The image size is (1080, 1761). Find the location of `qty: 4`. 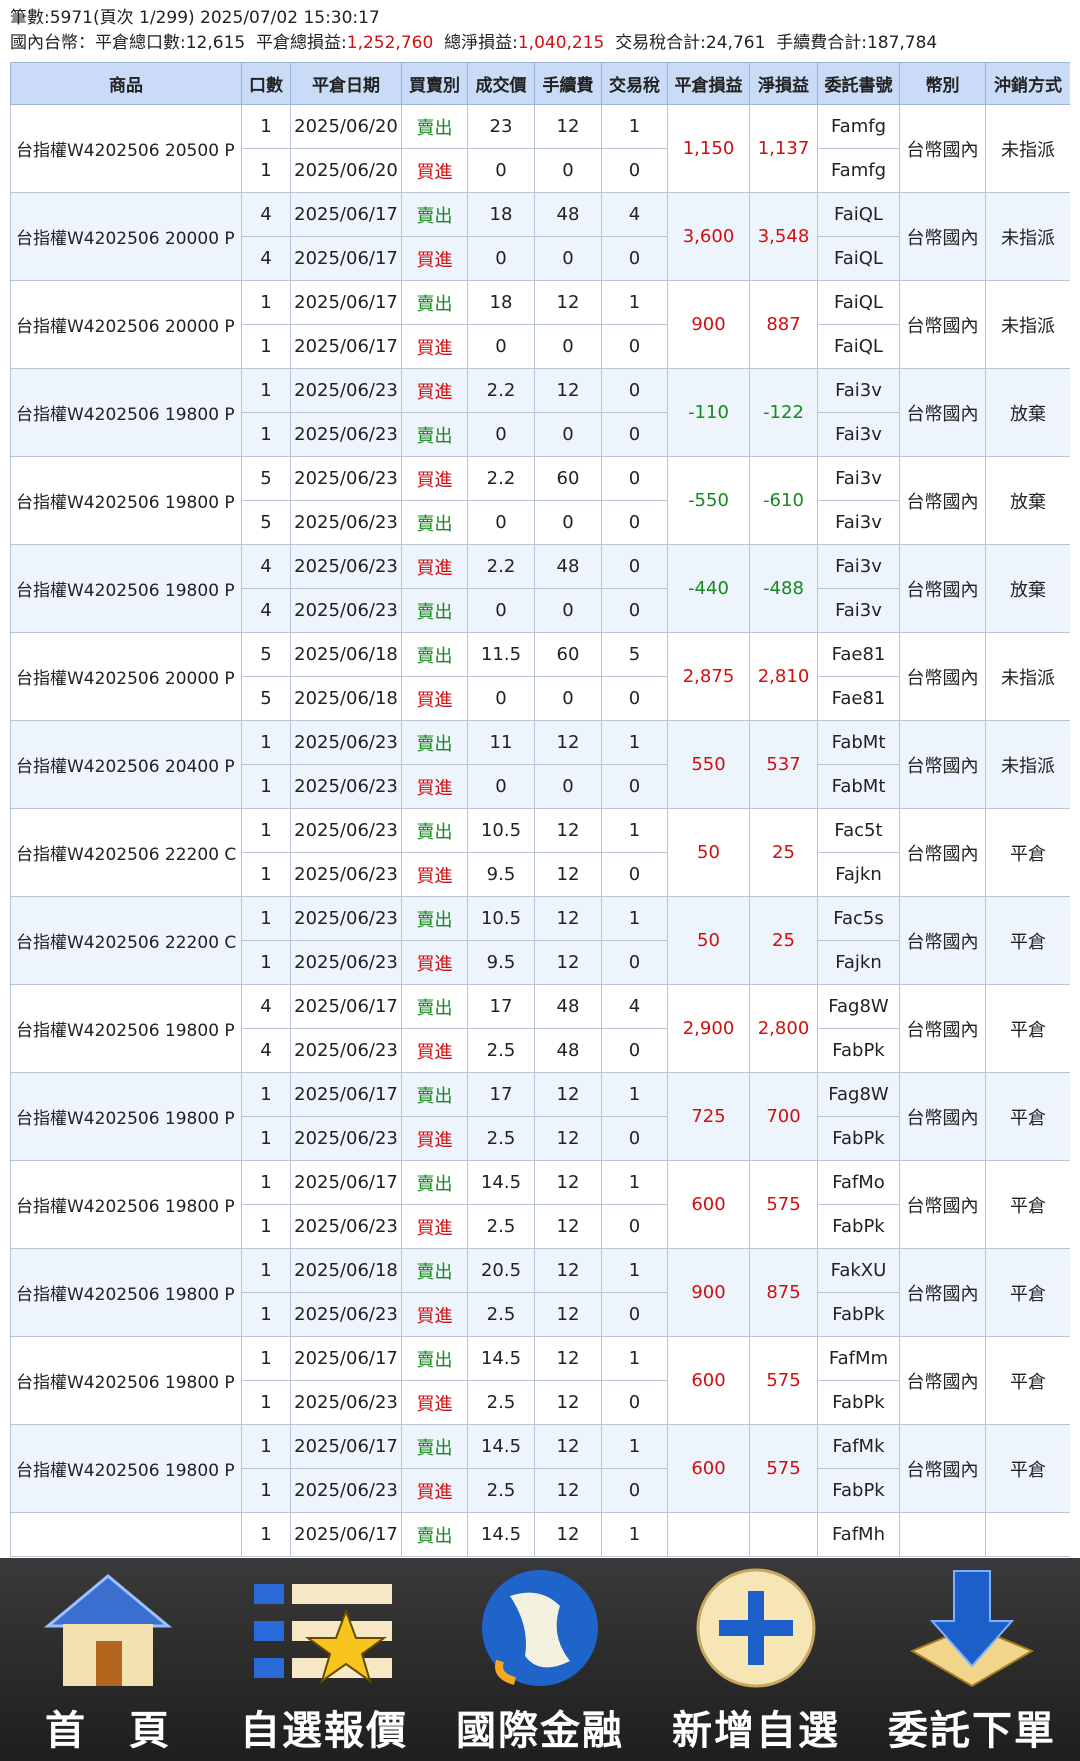

qty: 4 is located at coordinates (266, 1050).